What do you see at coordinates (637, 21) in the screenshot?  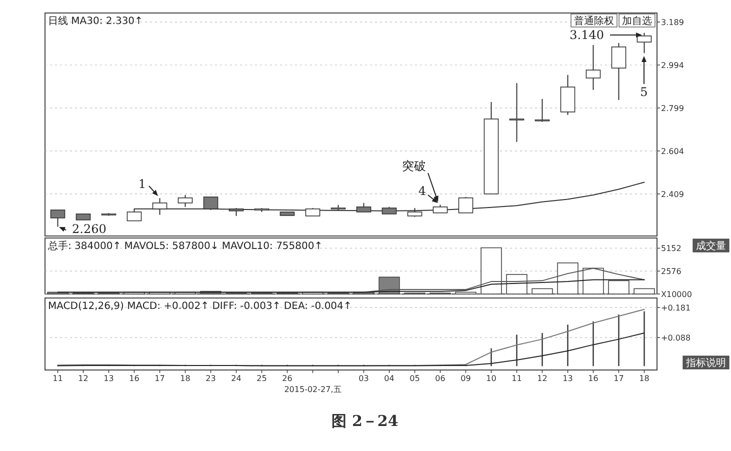 I see `annotation: 加自选` at bounding box center [637, 21].